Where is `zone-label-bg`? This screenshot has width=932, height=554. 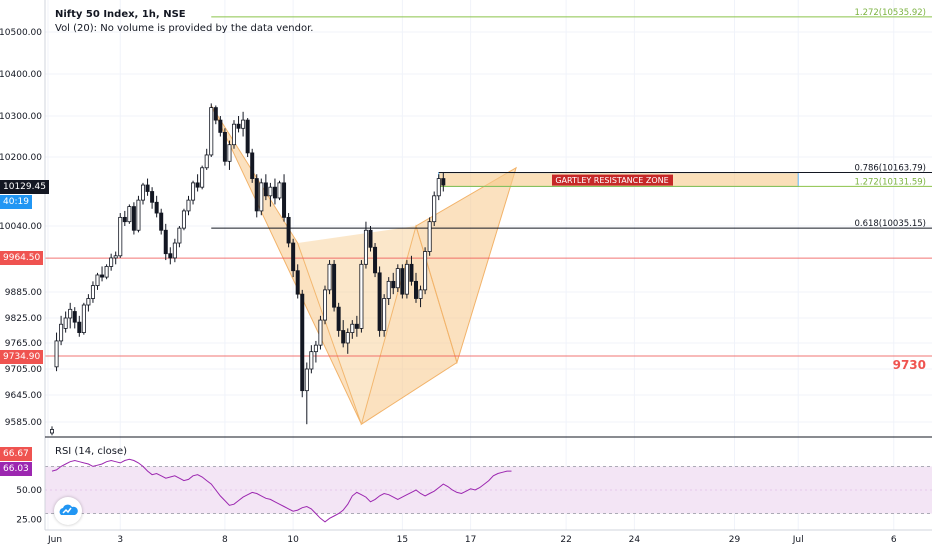 zone-label-bg is located at coordinates (612, 180).